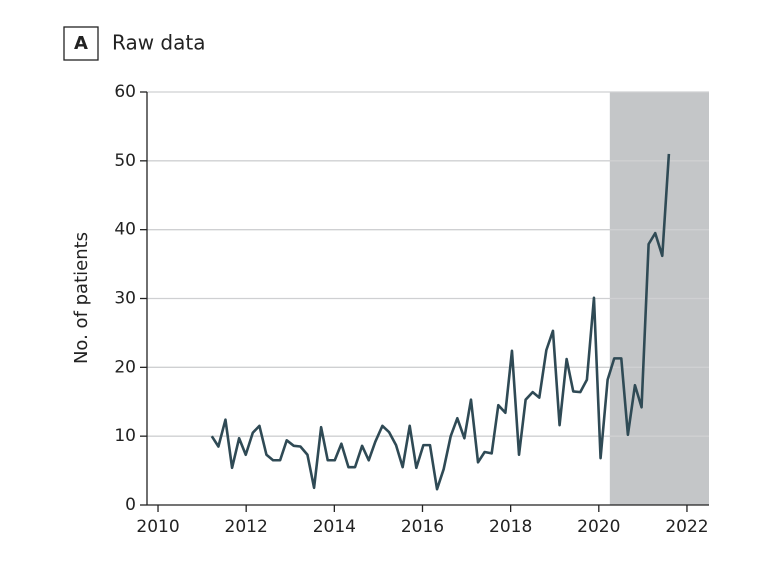  I want to click on x-tick-label: 2022, so click(686, 527).